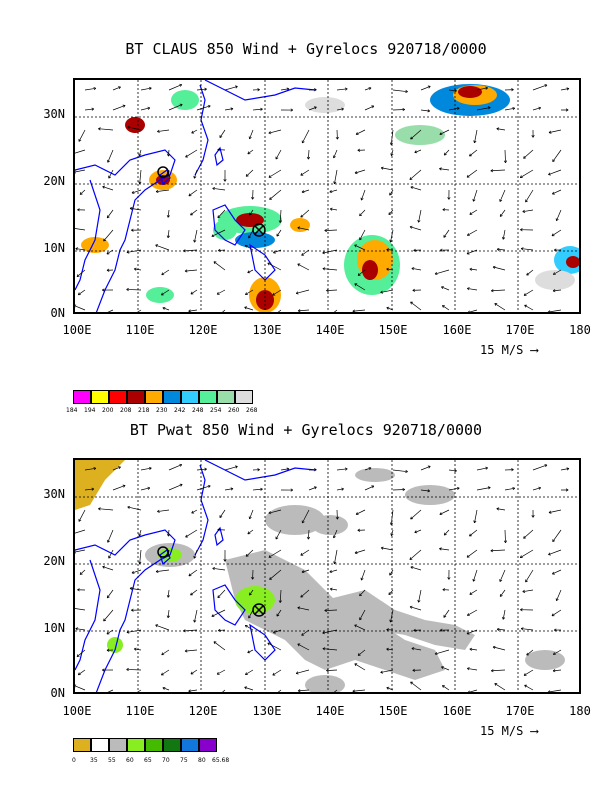 This screenshot has width=612, height=792. Describe the element at coordinates (166, 760) in the screenshot. I see `panel2-cbar-label: 70` at that location.